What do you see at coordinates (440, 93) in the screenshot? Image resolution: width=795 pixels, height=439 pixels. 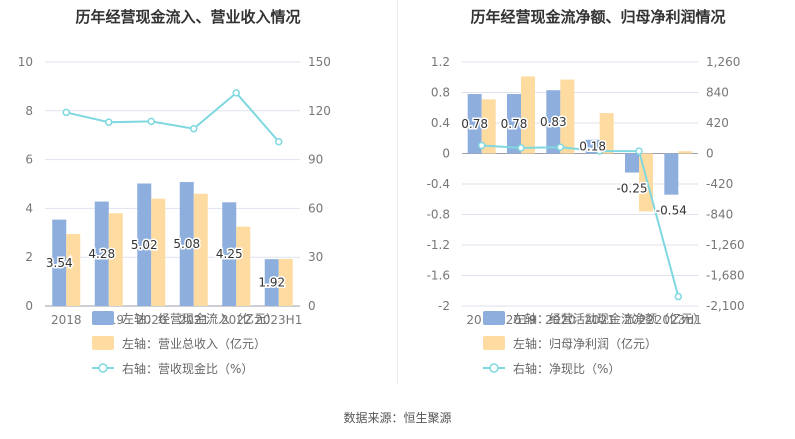 I see `y-left-tick-label: 0.8` at bounding box center [440, 93].